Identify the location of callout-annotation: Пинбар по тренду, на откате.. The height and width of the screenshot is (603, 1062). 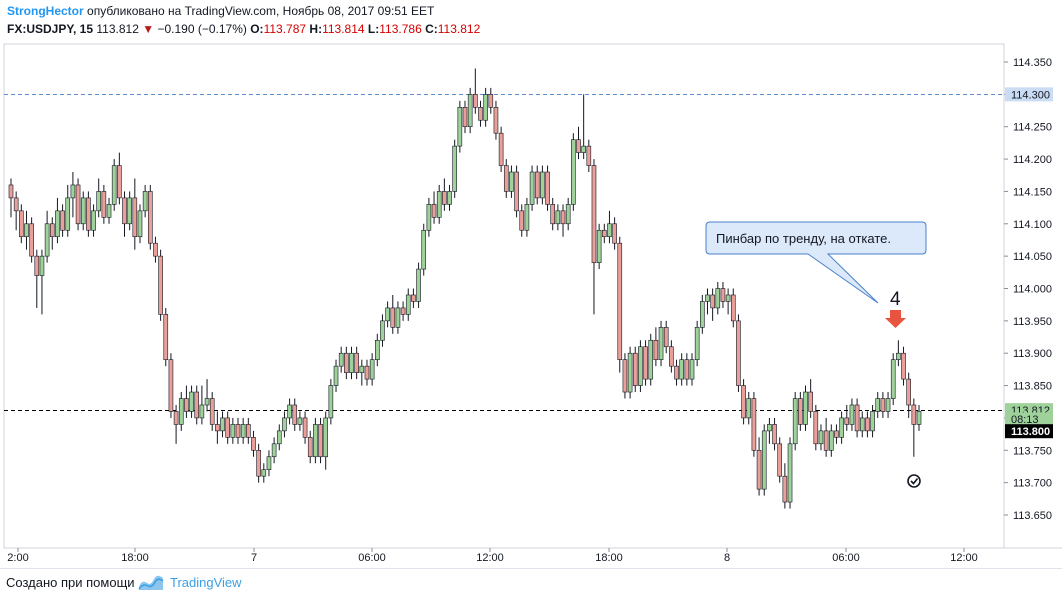
(816, 262).